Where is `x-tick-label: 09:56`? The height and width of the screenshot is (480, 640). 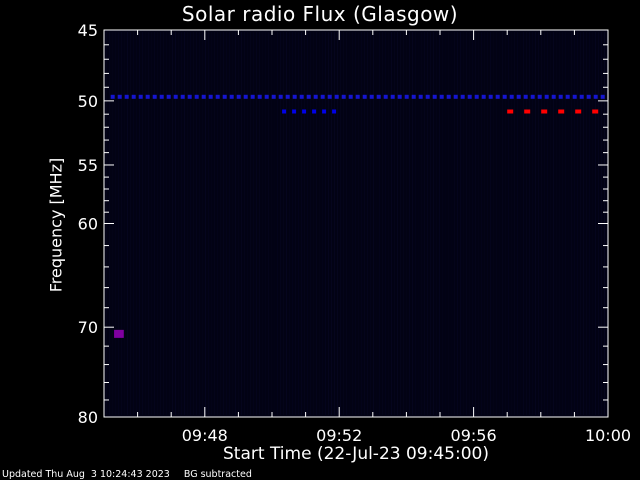 x-tick-label: 09:56 is located at coordinates (474, 435).